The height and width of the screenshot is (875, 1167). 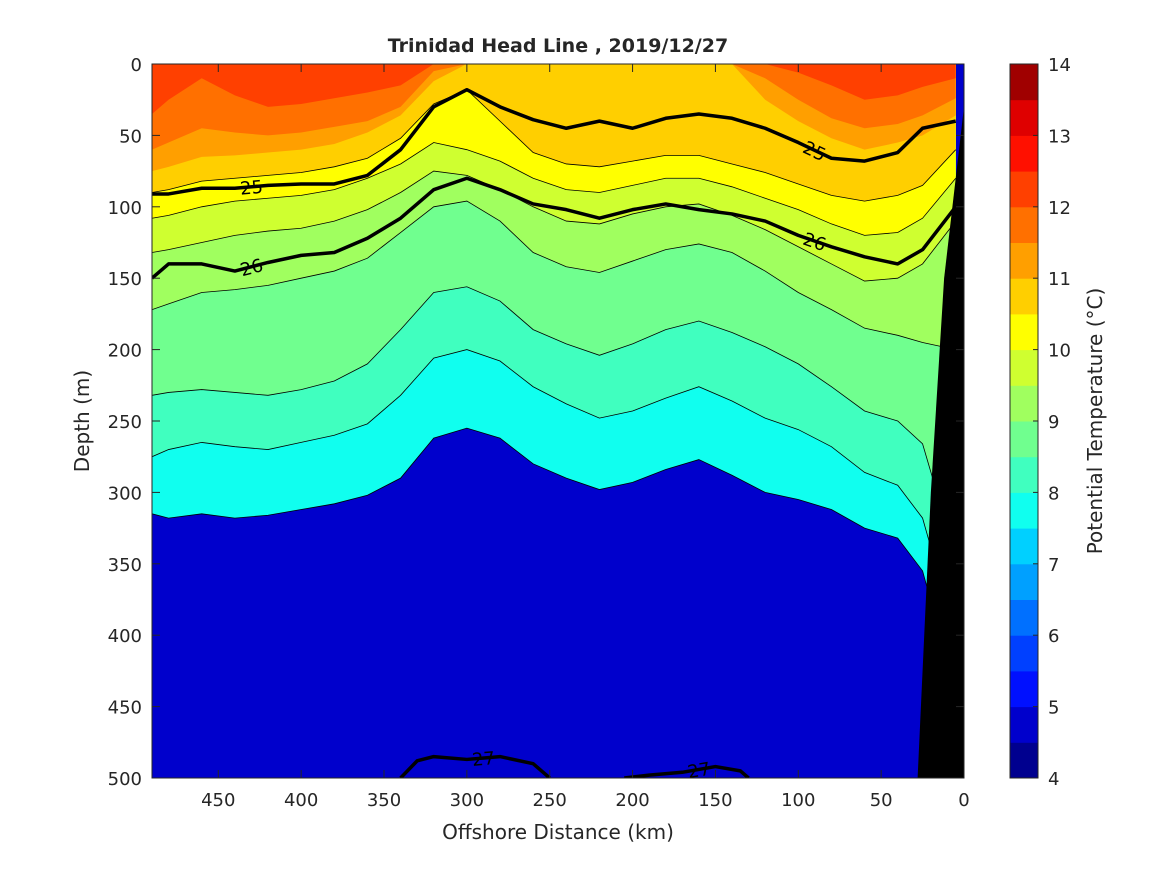 What do you see at coordinates (125, 708) in the screenshot?
I see `y-tick-label: 450` at bounding box center [125, 708].